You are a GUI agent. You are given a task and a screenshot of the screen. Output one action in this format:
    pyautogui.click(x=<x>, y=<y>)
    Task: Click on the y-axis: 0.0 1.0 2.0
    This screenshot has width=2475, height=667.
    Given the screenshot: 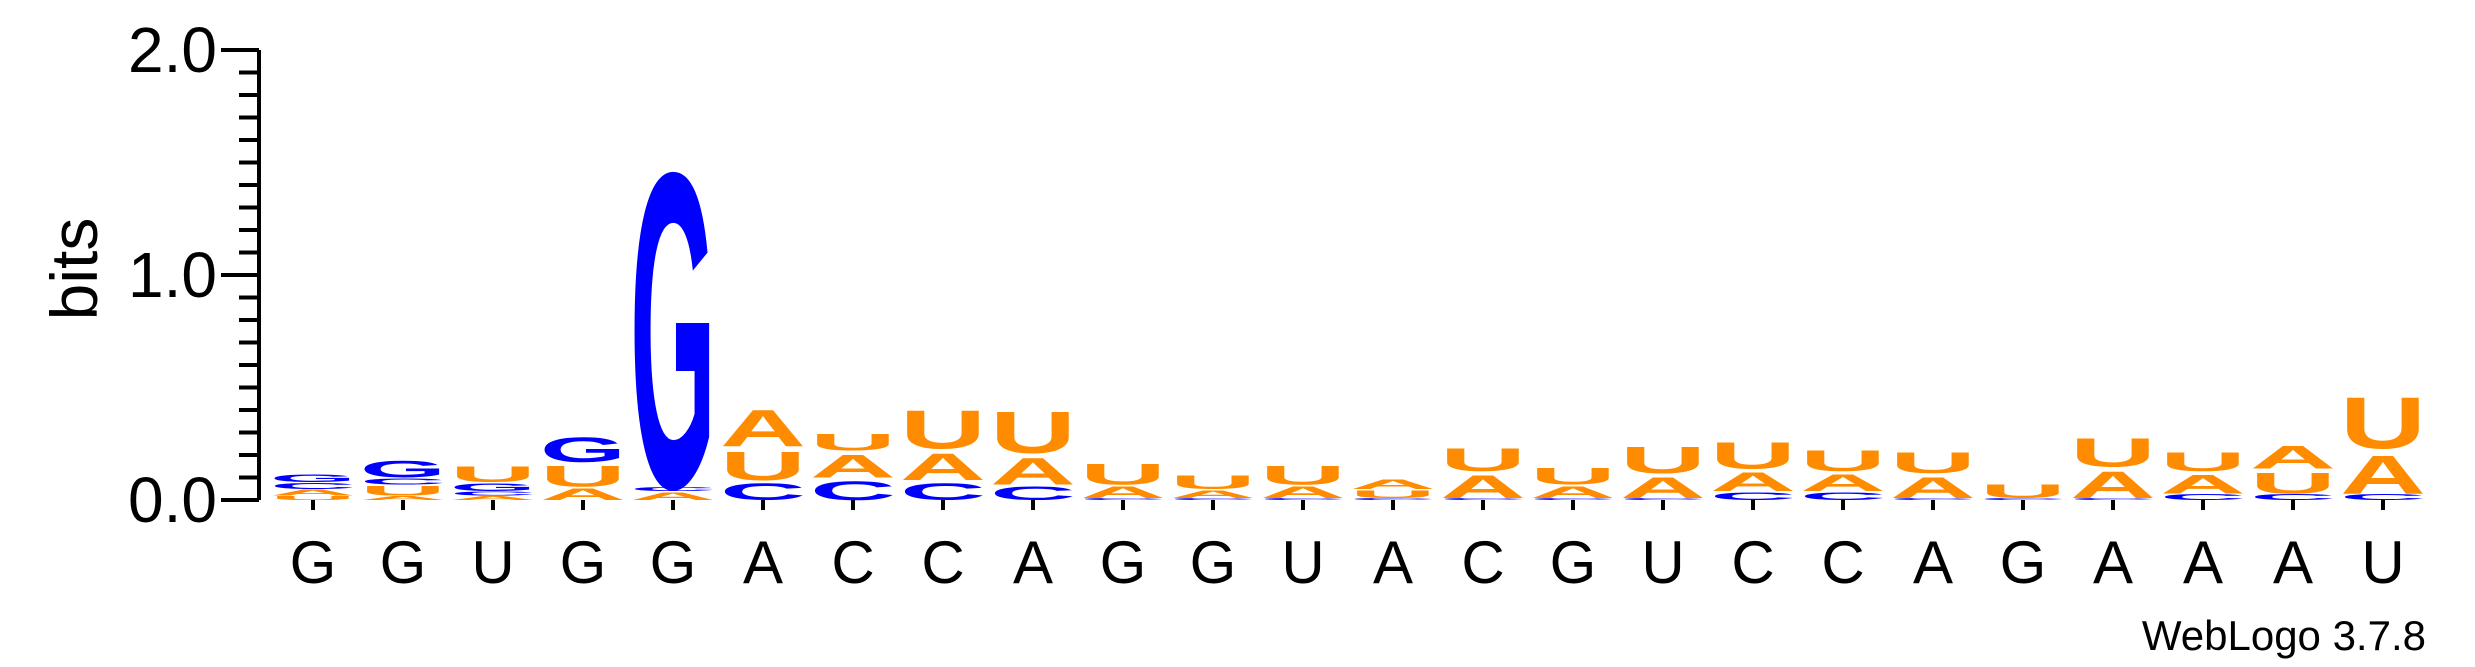 What is the action you would take?
    pyautogui.click(x=194, y=275)
    